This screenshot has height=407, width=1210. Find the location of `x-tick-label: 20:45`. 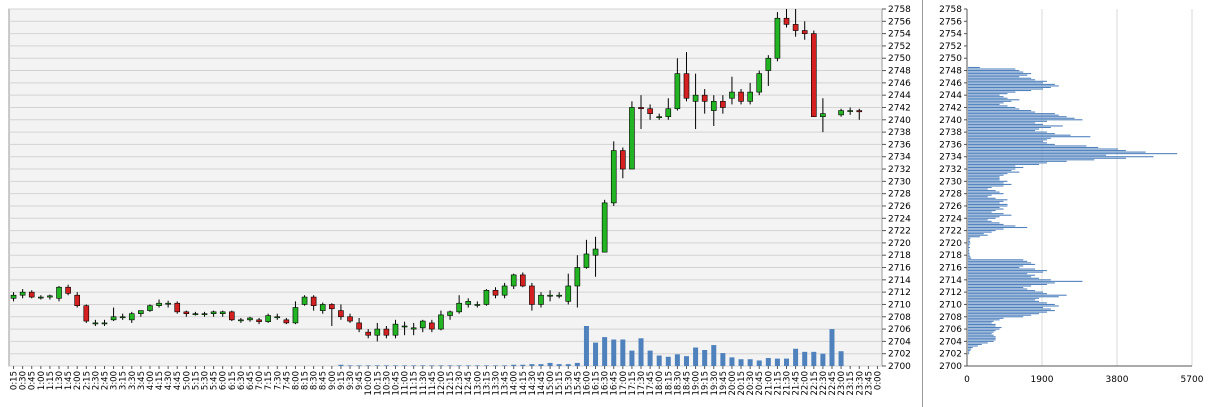

x-tick-label: 20:45 is located at coordinates (760, 383).